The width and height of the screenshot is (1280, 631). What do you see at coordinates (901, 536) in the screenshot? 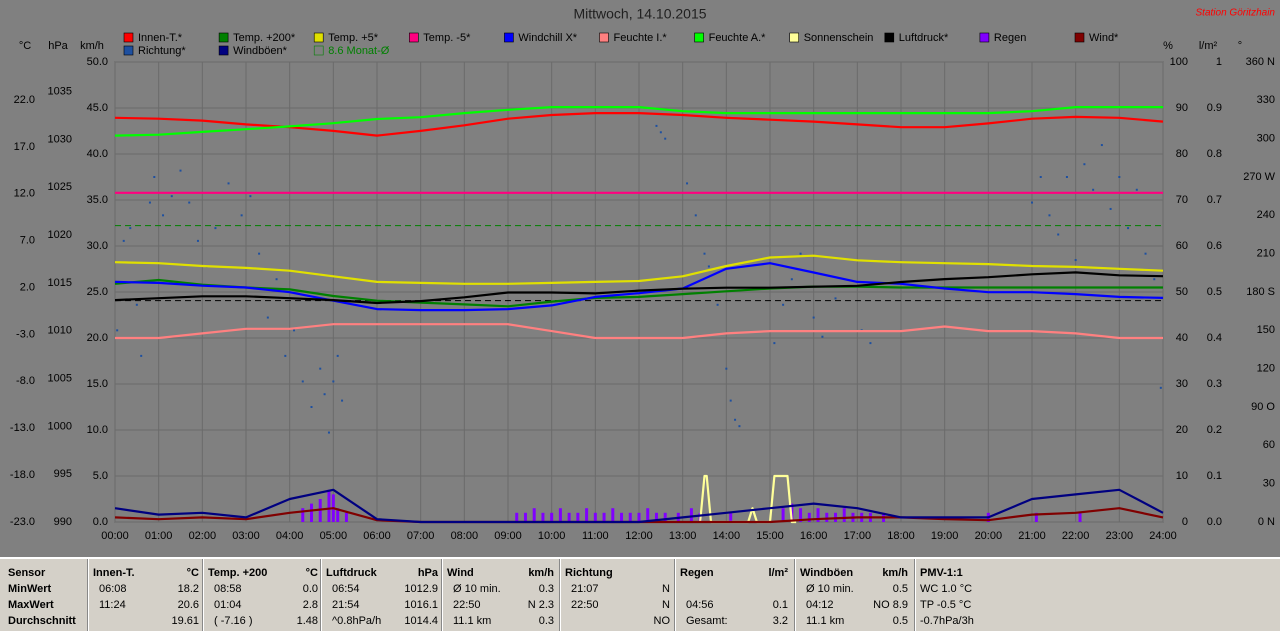
I see `x-tick-label: 18:00` at bounding box center [901, 536].